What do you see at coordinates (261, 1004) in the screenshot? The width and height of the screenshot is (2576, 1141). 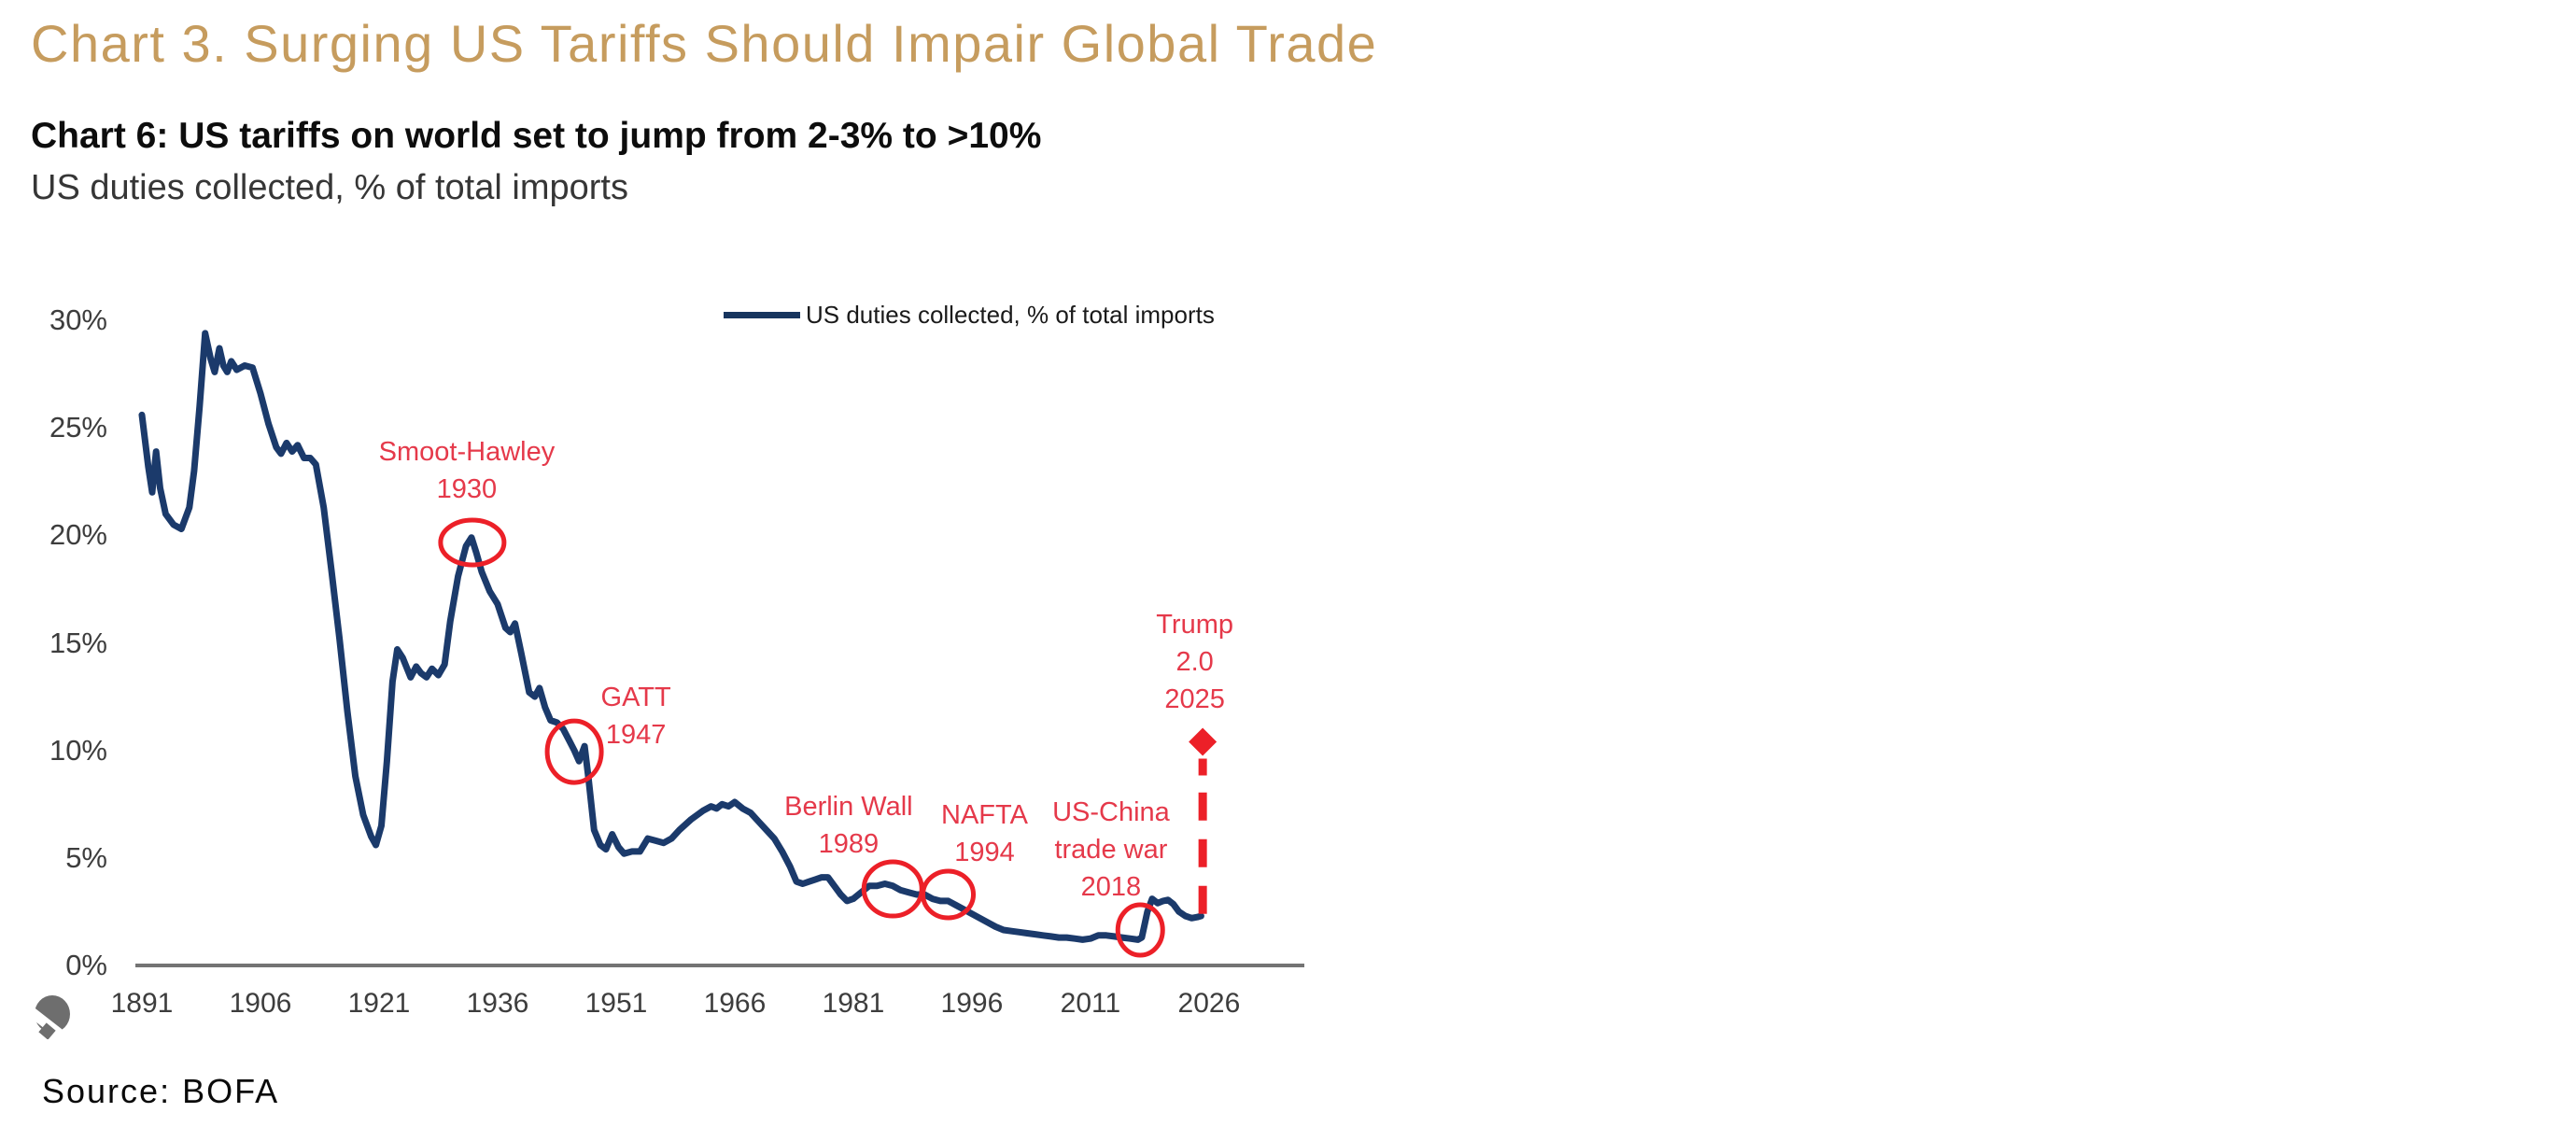 I see `x-tick-1906: 1906` at bounding box center [261, 1004].